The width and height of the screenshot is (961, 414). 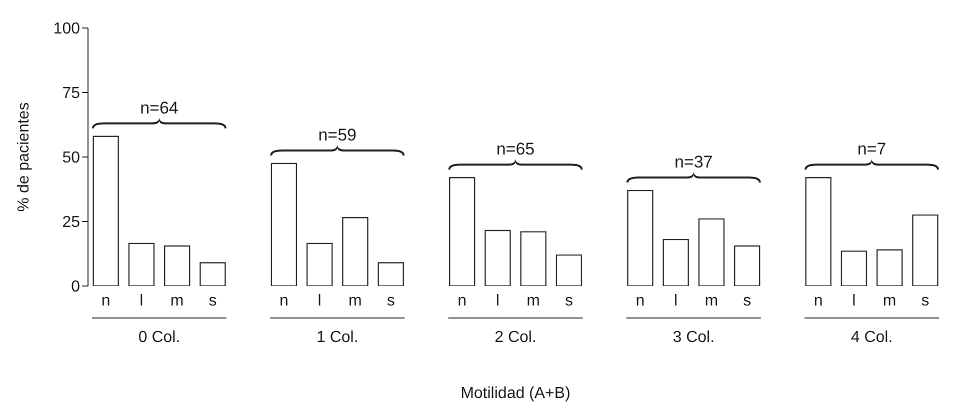 What do you see at coordinates (75, 287) in the screenshot?
I see `y-tick-label: 0` at bounding box center [75, 287].